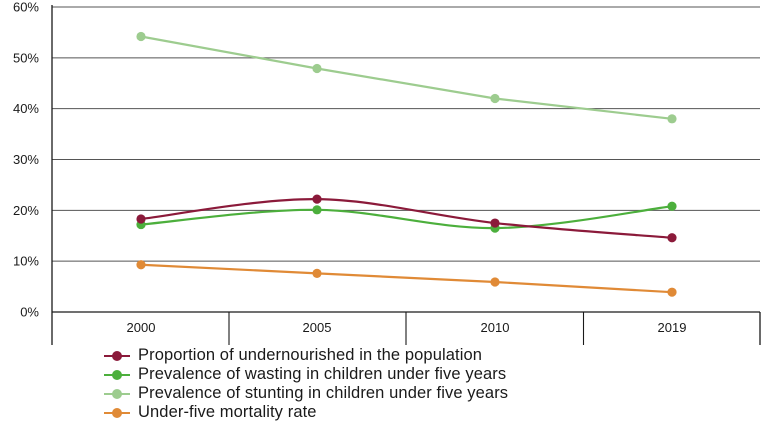 The width and height of the screenshot is (763, 428). What do you see at coordinates (407, 327) in the screenshot?
I see `x-axis-tick-labels: 2000 2005 2010 2019` at bounding box center [407, 327].